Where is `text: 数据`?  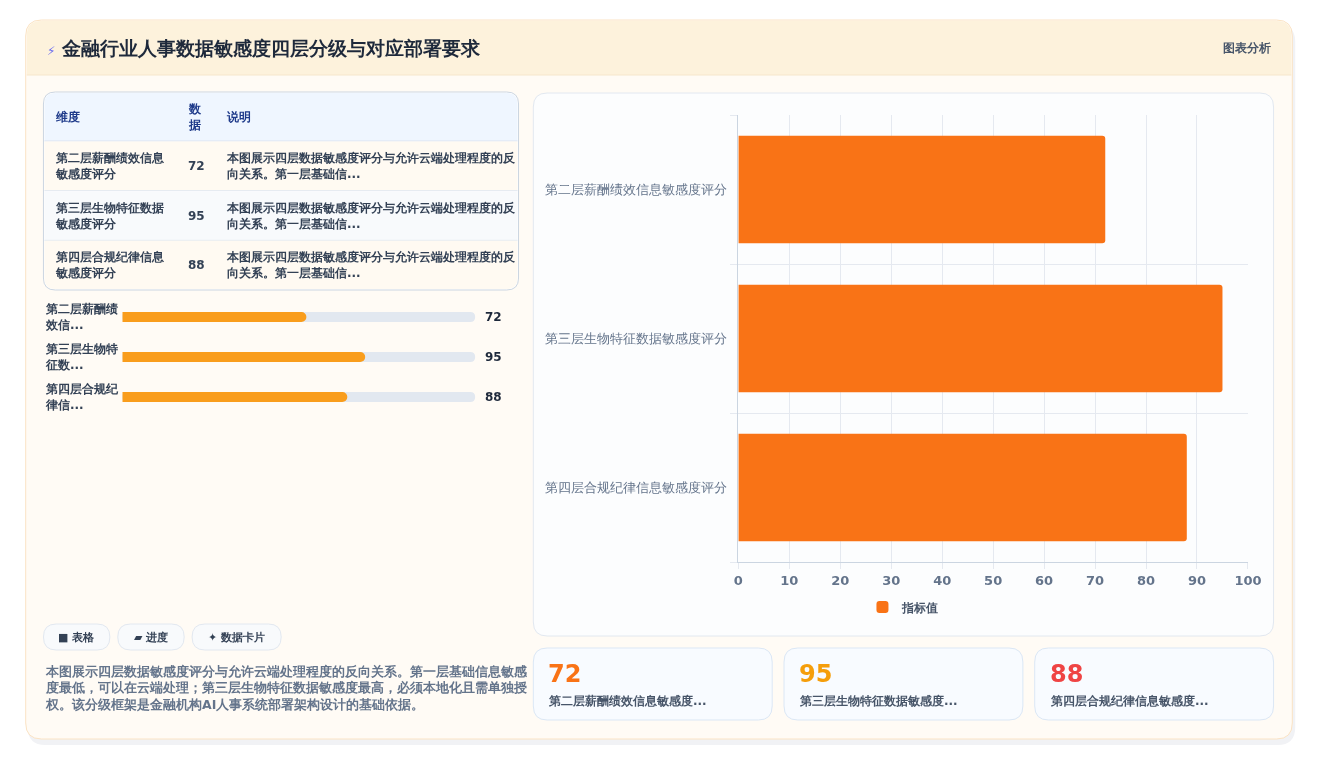 text: 数据 is located at coordinates (195, 117).